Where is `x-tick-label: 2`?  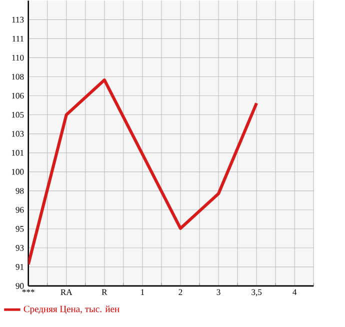 x-tick-label: 2 is located at coordinates (180, 293).